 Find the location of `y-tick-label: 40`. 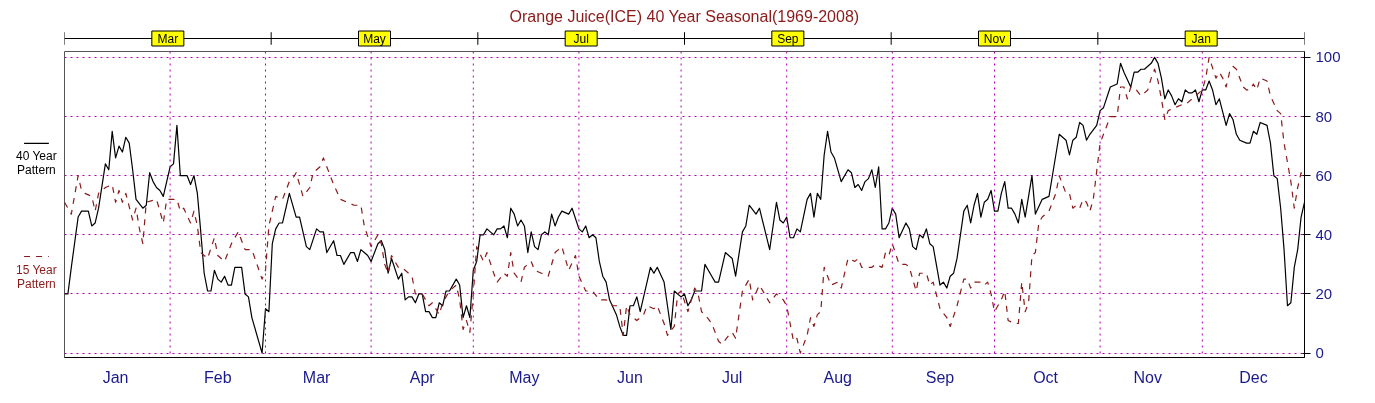

y-tick-label: 40 is located at coordinates (1324, 234).